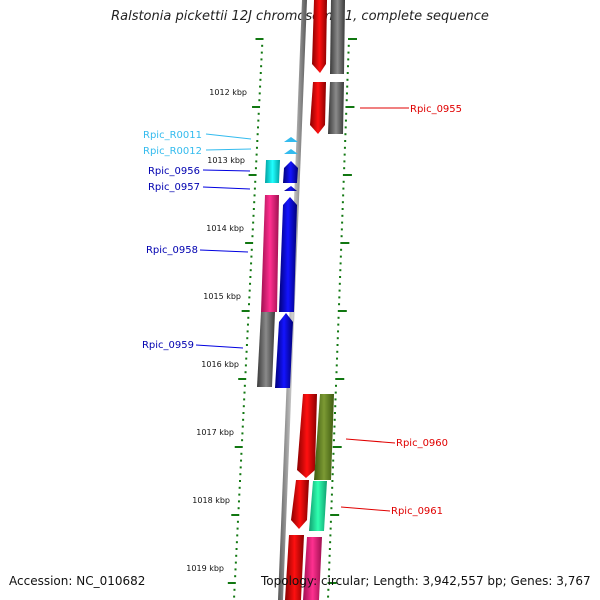  What do you see at coordinates (174, 171) in the screenshot?
I see `label-rpic-0956: Rpic_0956` at bounding box center [174, 171].